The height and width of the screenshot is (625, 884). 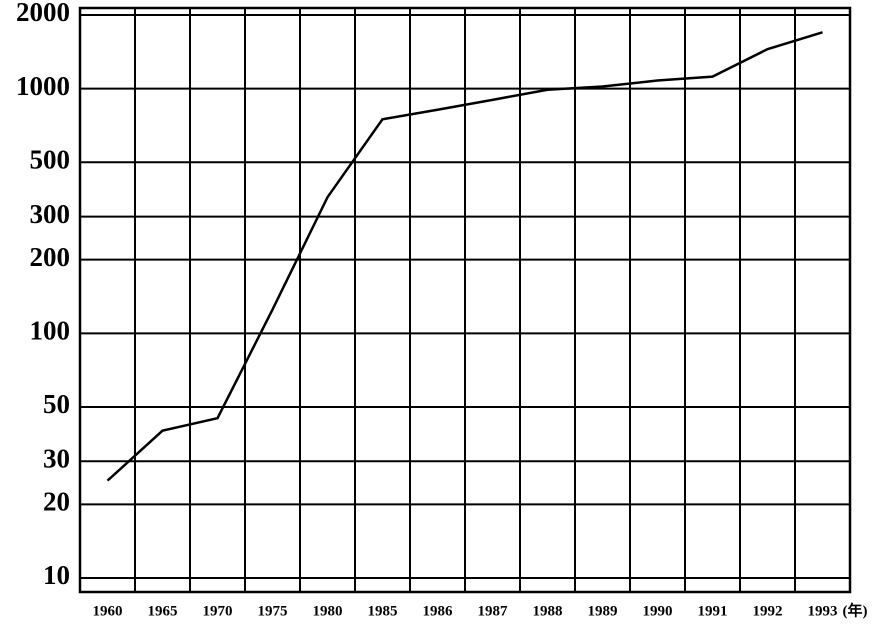 I want to click on x-tick-label: 1985, so click(x=383, y=611).